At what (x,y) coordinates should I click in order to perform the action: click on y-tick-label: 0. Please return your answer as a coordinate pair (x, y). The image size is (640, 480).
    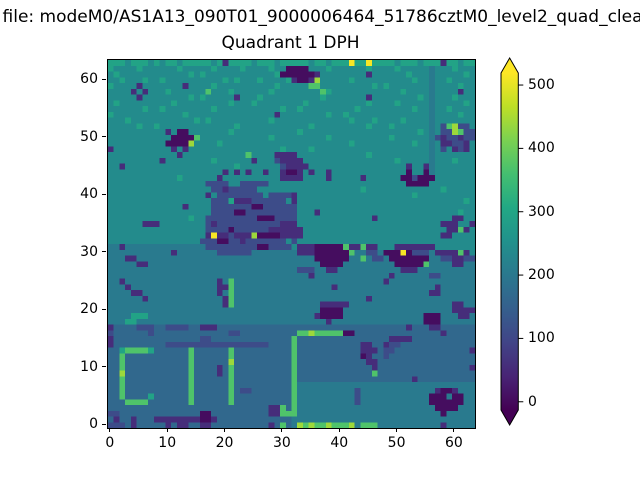
    Looking at the image, I should click on (93, 424).